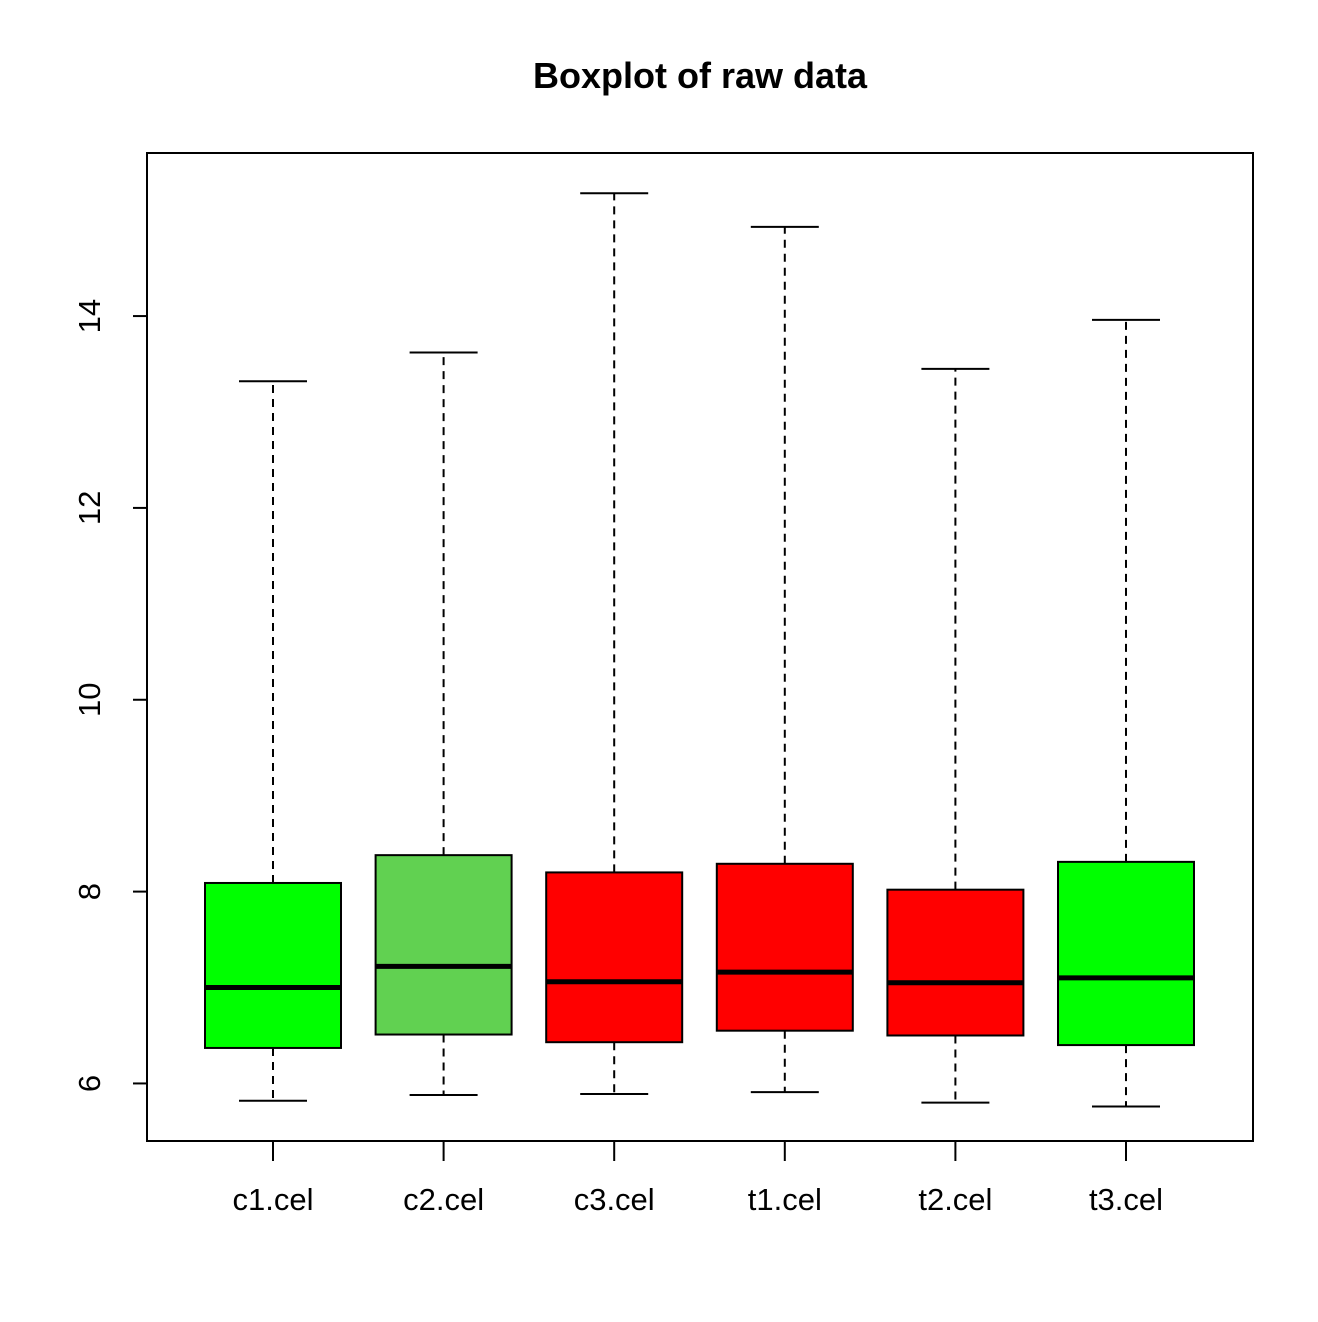 This screenshot has height=1322, width=1318. I want to click on x-tick-label: t3.cel, so click(1126, 1199).